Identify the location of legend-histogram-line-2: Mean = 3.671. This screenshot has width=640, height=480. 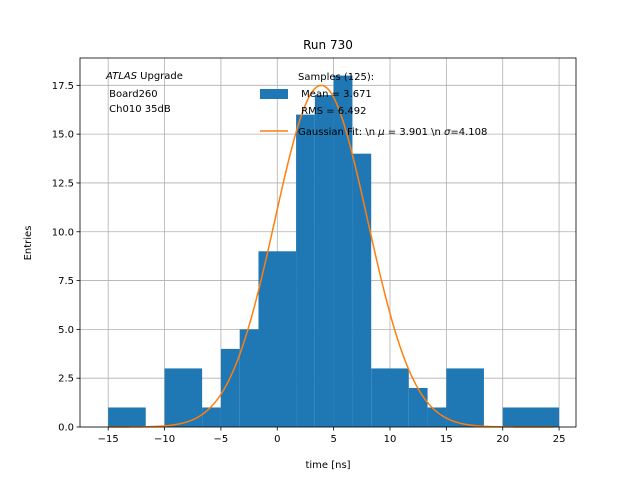
(335, 94).